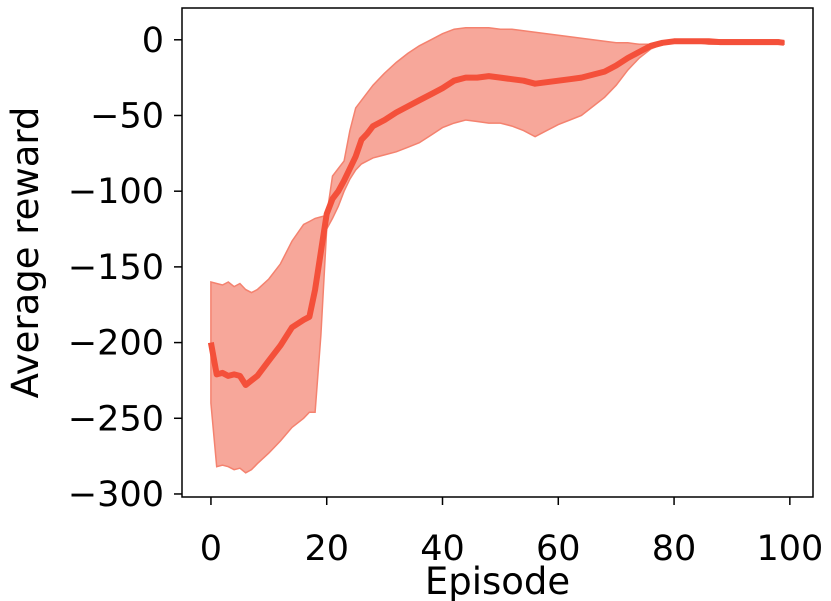 The width and height of the screenshot is (831, 601). What do you see at coordinates (511, 533) in the screenshot?
I see `x-axis-ticks: 0 20 40 60 80 100` at bounding box center [511, 533].